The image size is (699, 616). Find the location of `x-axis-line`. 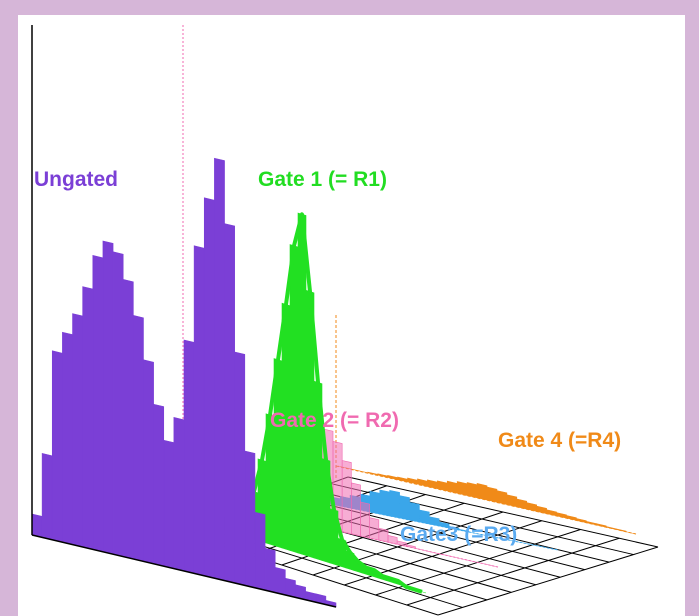

x-axis-line is located at coordinates (184, 571).